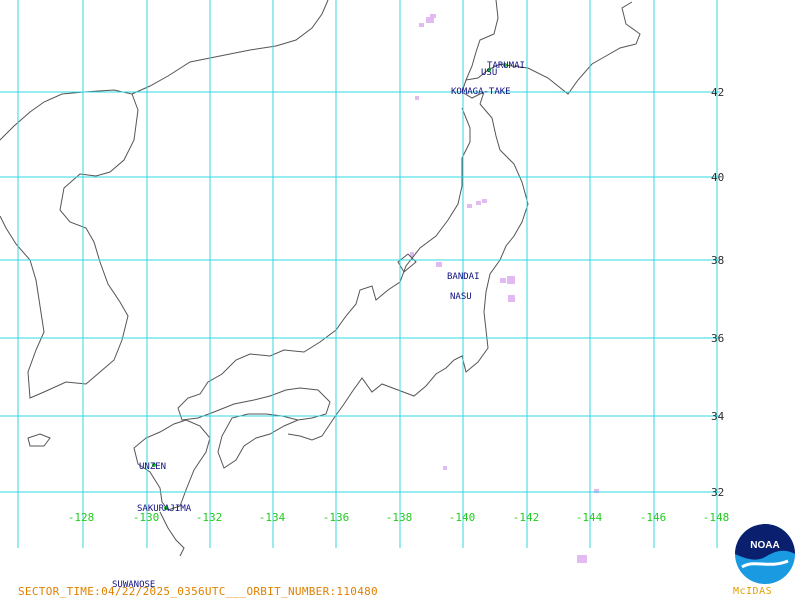  Describe the element at coordinates (272, 517) in the screenshot. I see `lon-label: -134` at that location.